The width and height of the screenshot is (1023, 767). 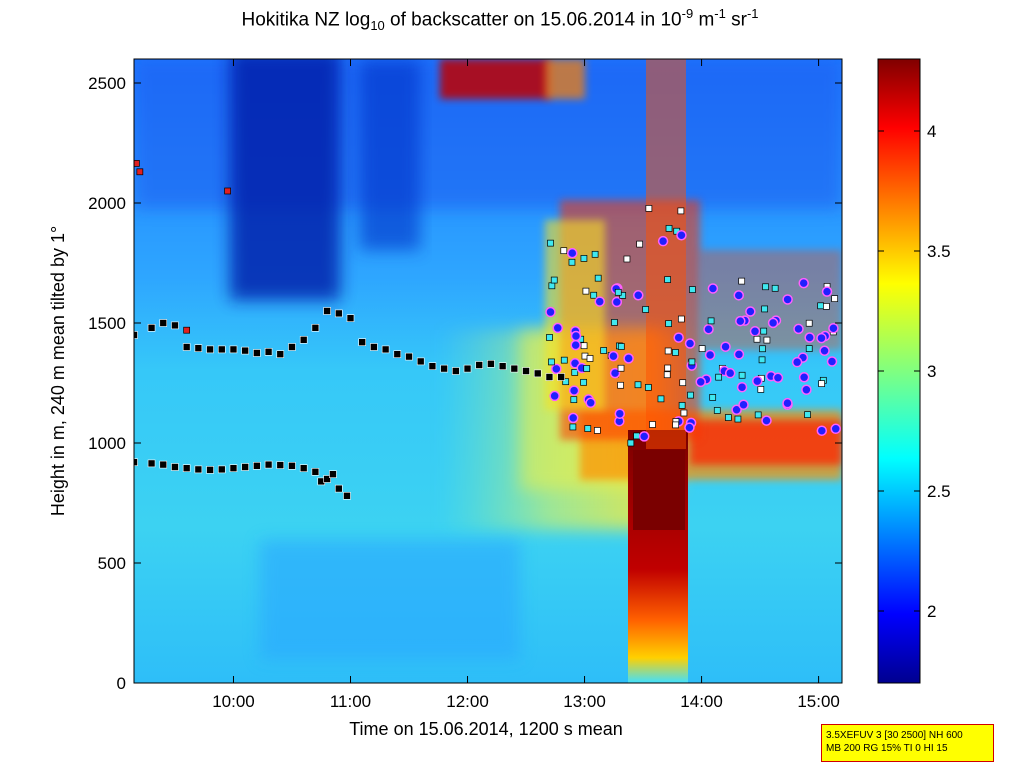 What do you see at coordinates (121, 683) in the screenshot?
I see `y-tick-label: 0` at bounding box center [121, 683].